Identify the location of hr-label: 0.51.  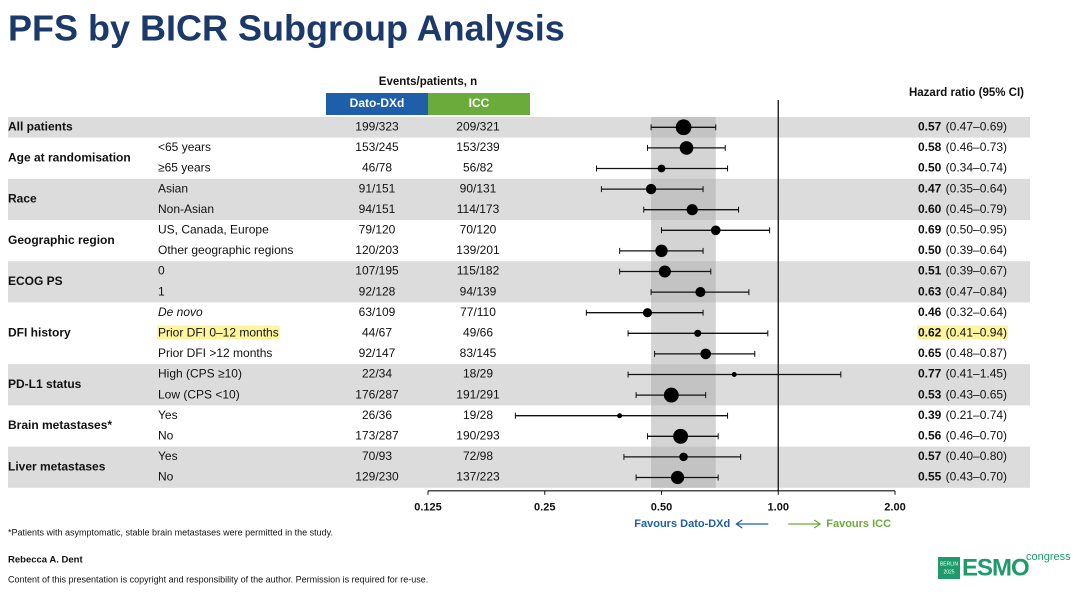
(930, 271).